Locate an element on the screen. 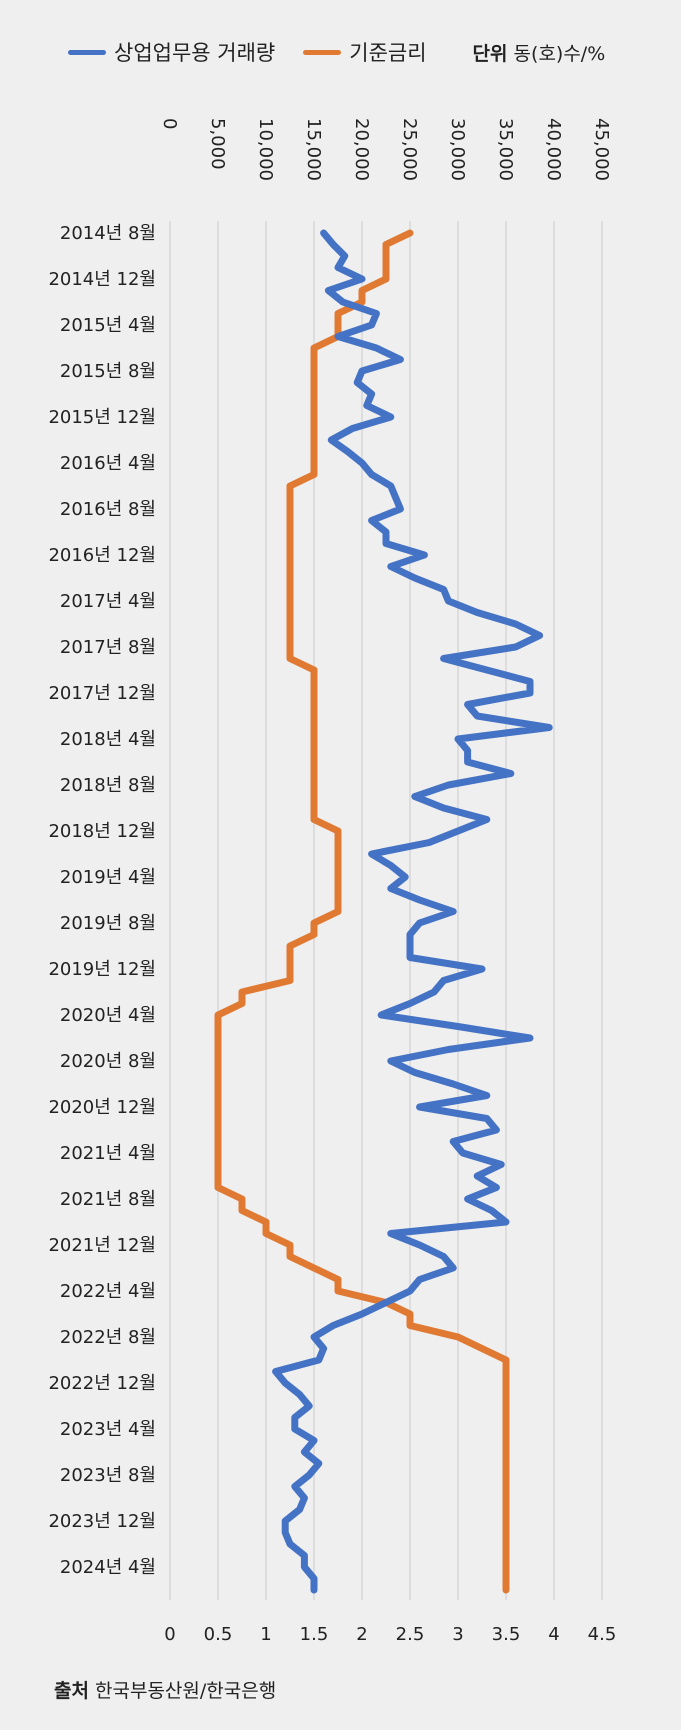 The width and height of the screenshot is (681, 1730). top-axis-tick-label: 35,000 is located at coordinates (505, 149).